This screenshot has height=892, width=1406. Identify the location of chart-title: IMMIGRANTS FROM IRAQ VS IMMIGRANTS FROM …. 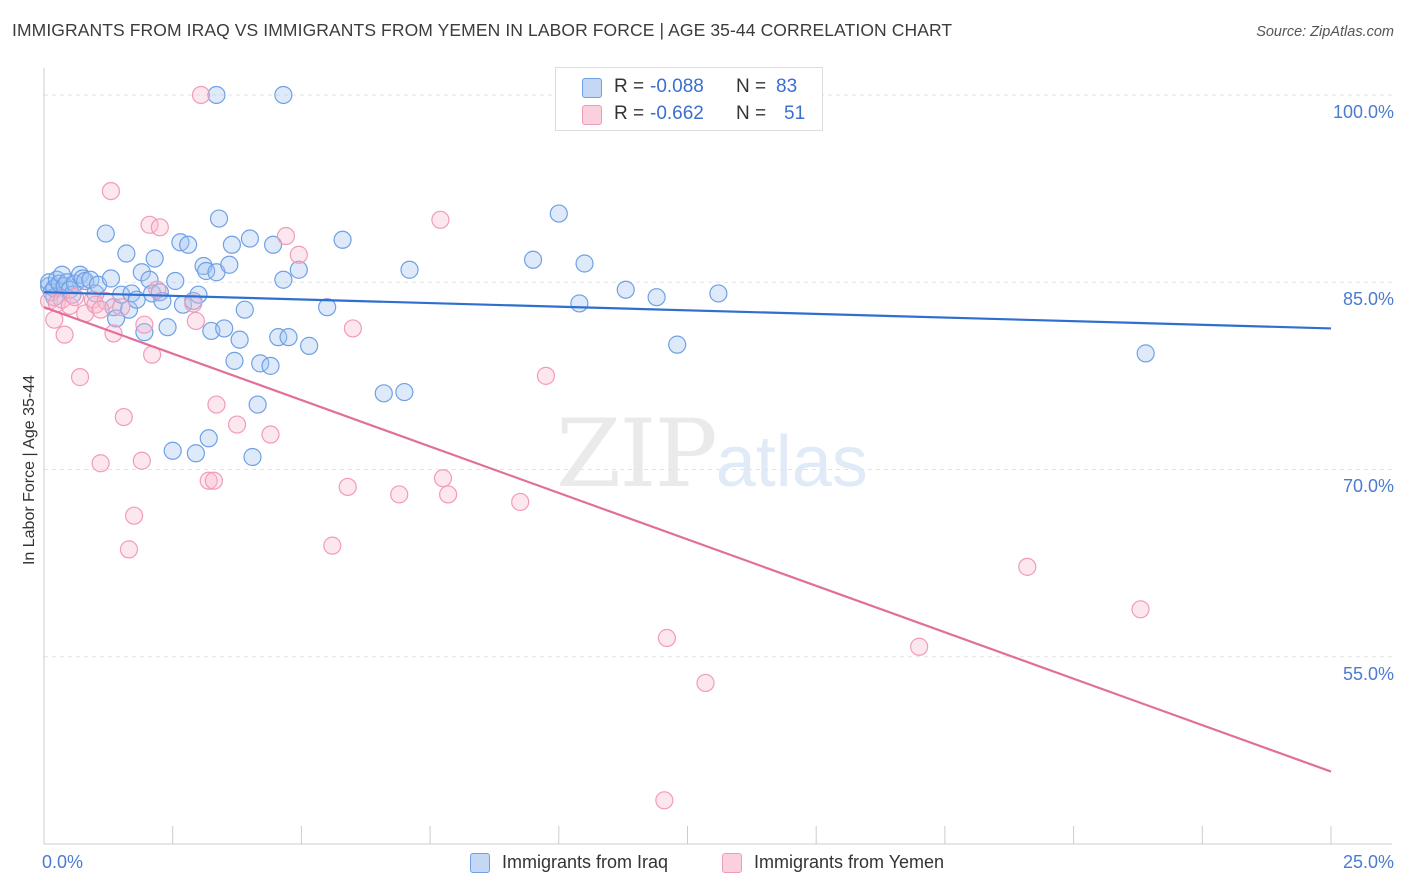
(482, 30).